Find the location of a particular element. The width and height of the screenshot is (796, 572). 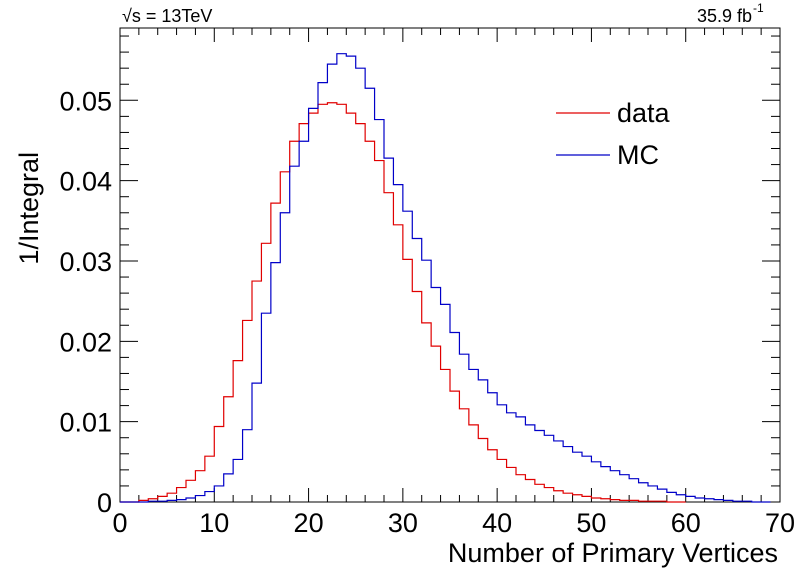

x-tick-label: 30 is located at coordinates (403, 523).